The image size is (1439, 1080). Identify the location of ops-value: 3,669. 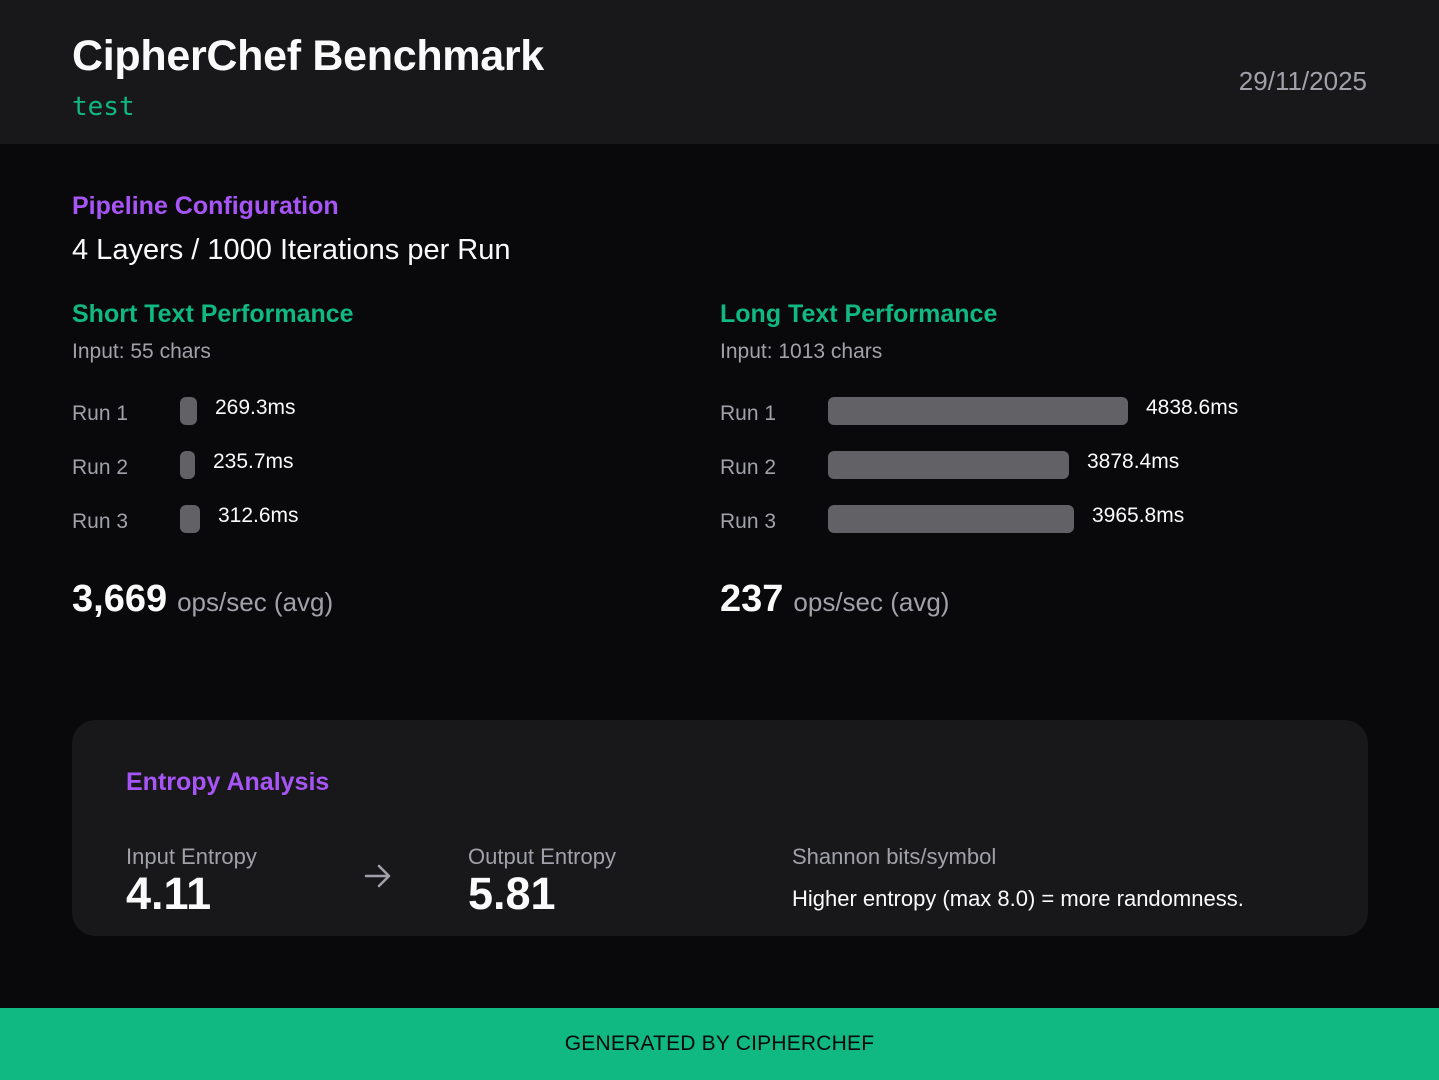
(120, 599).